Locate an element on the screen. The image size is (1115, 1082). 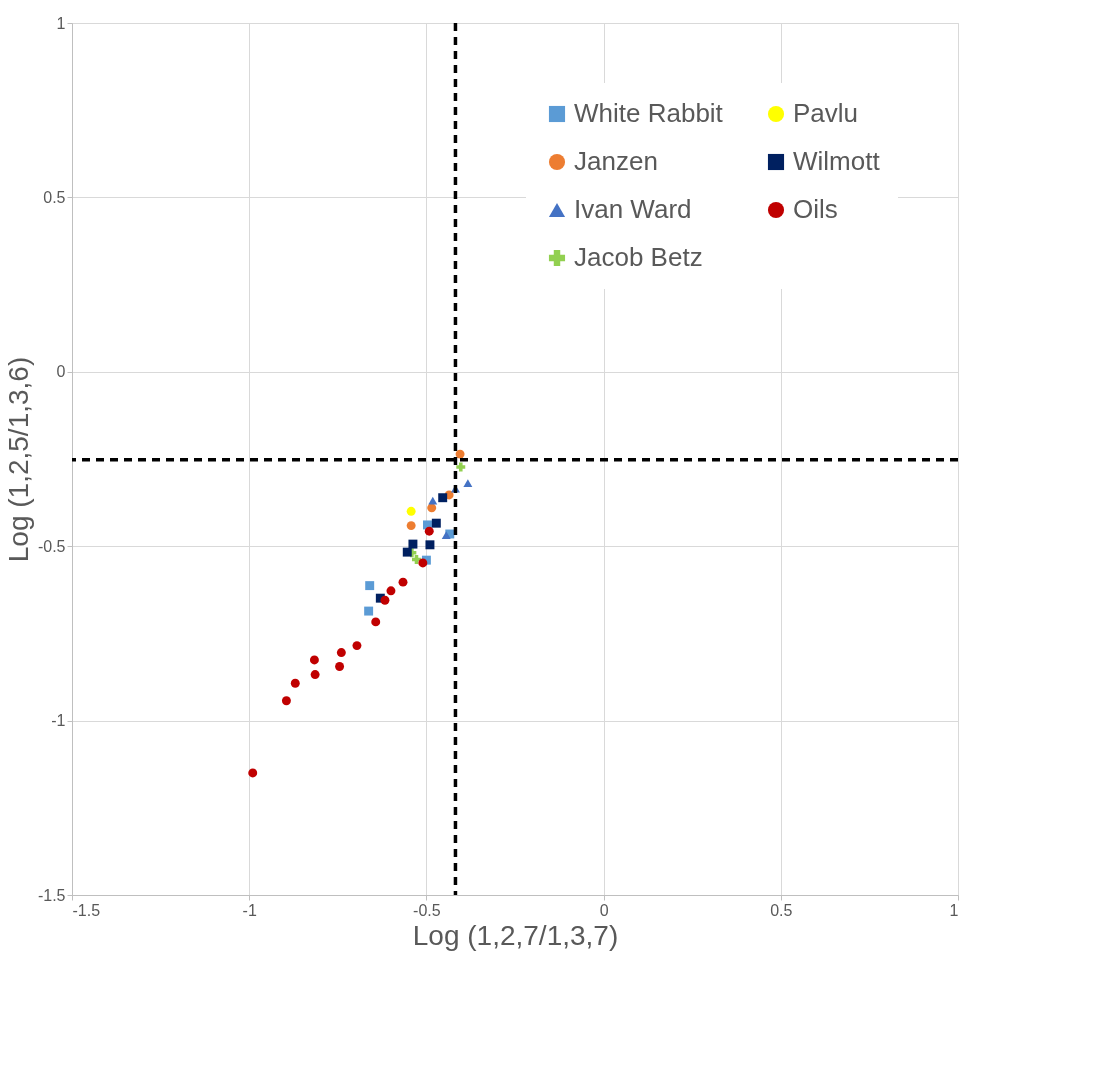
legend-label: Ivan Ward is located at coordinates (633, 209).